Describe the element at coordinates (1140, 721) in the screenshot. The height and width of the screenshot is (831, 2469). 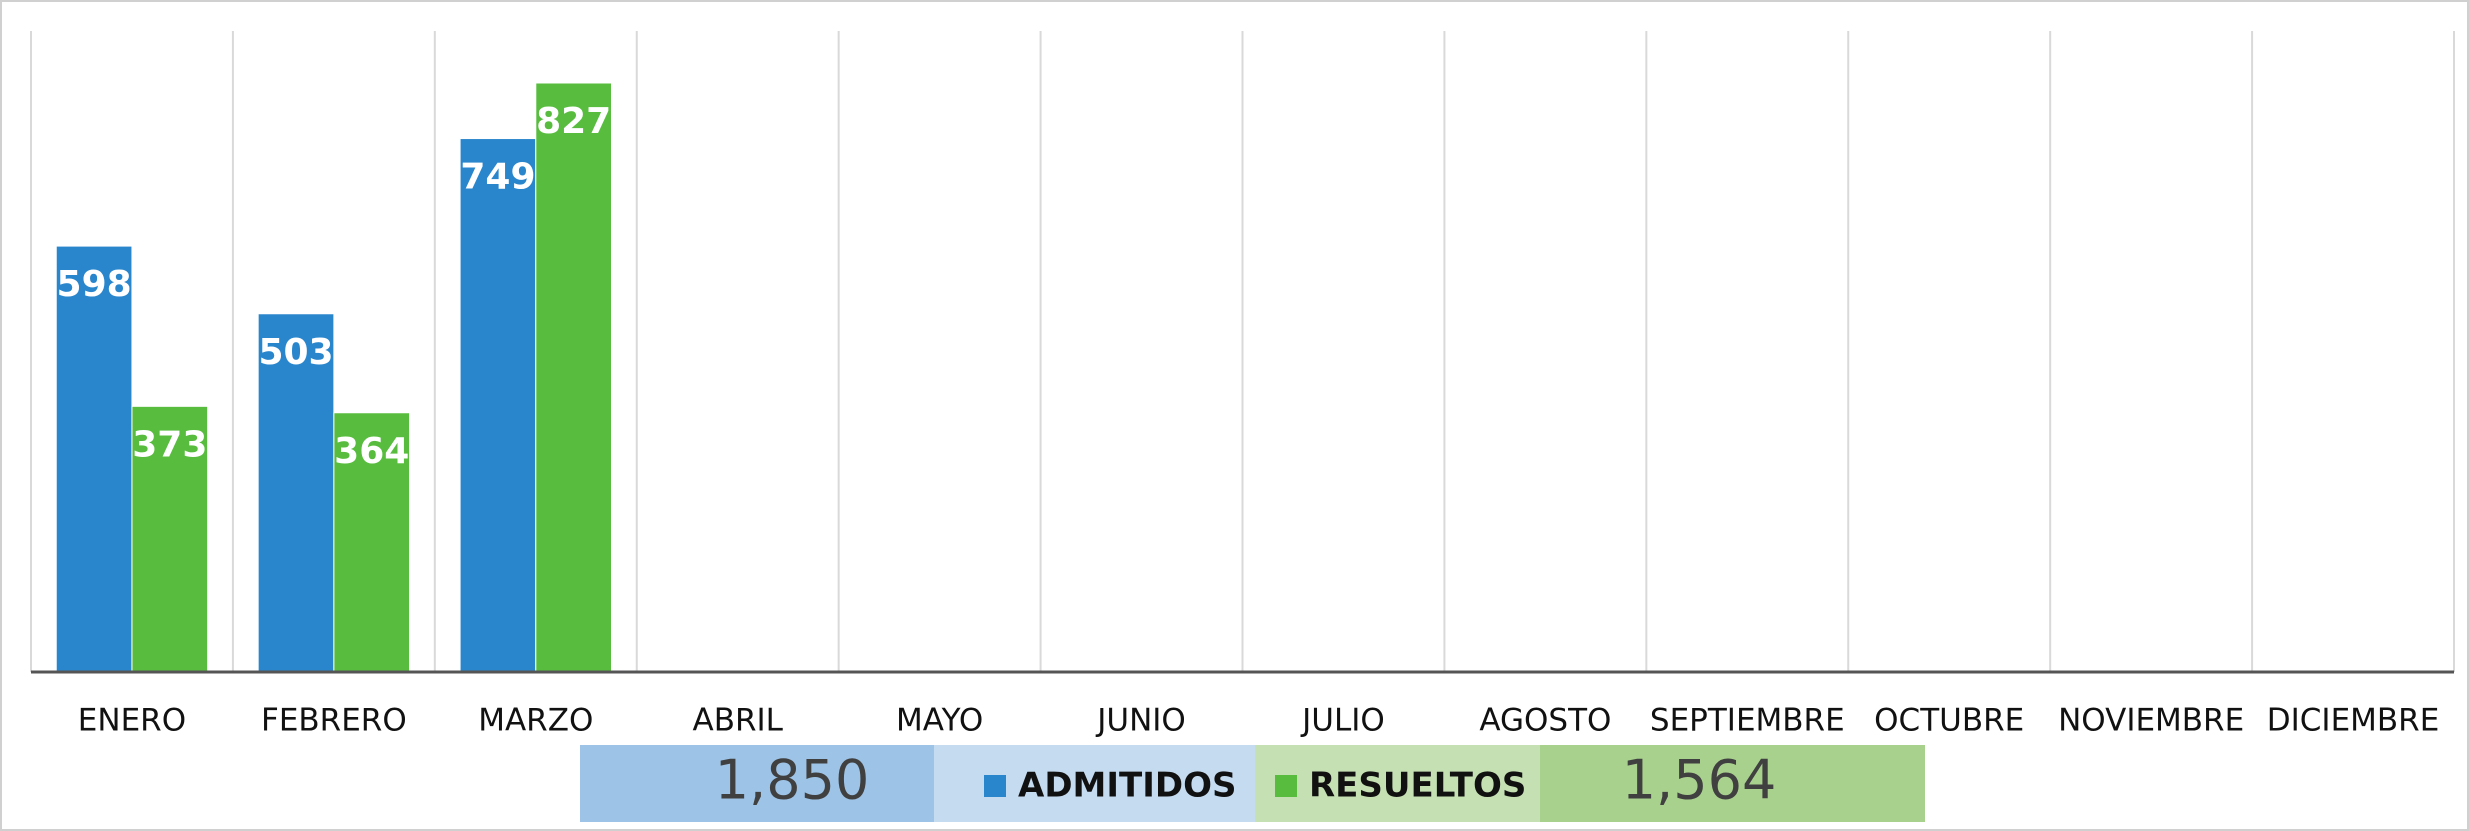
I see `x-tick-label: JUNIO` at that location.